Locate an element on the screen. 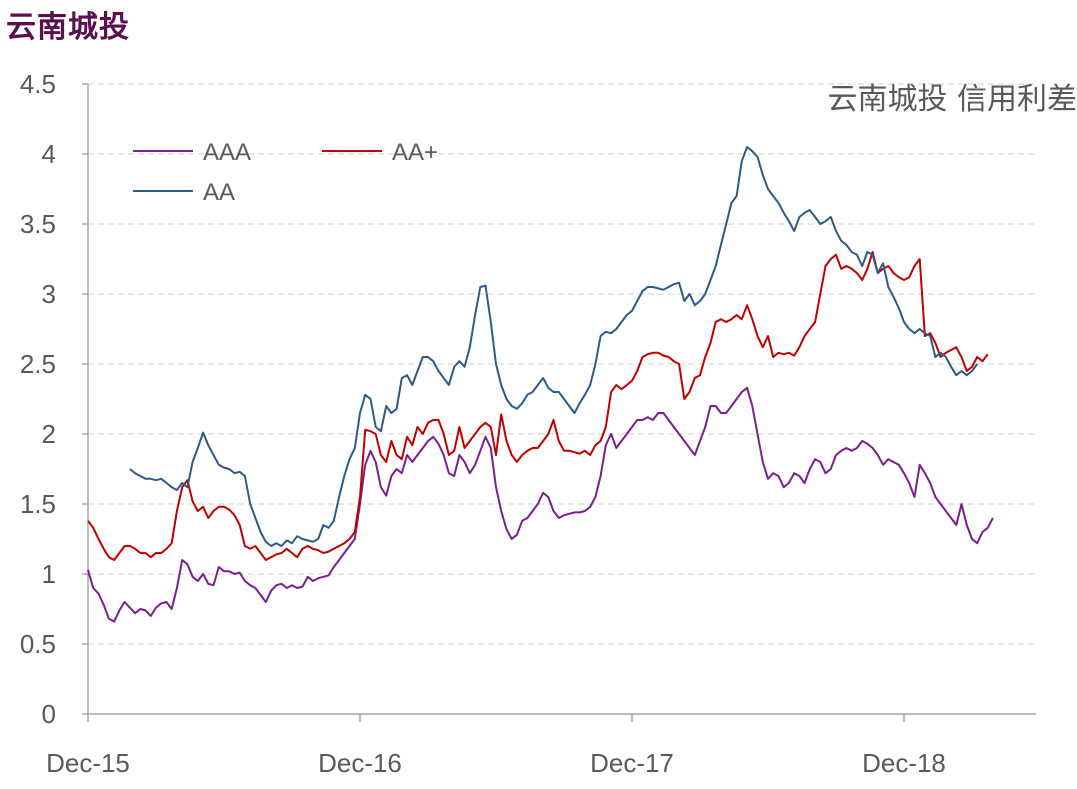  x-tick-label: Dec-18 is located at coordinates (904, 763).